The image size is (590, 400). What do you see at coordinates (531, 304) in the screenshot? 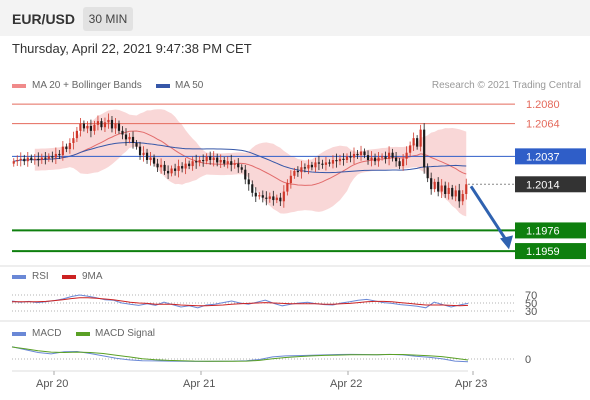
I see `rsi-tick-label: 50` at bounding box center [531, 304].